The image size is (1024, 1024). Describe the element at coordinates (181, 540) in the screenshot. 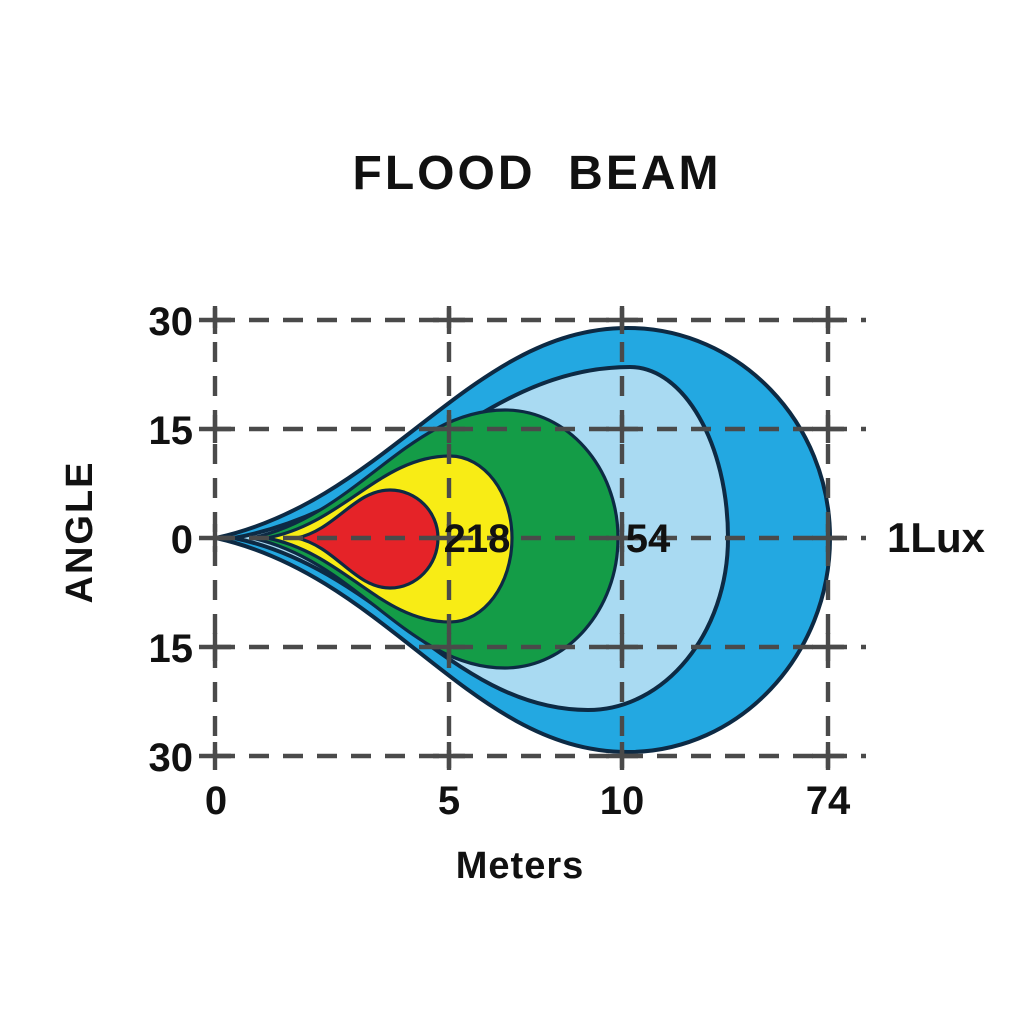

I see `y-tick-label-0: 0` at that location.